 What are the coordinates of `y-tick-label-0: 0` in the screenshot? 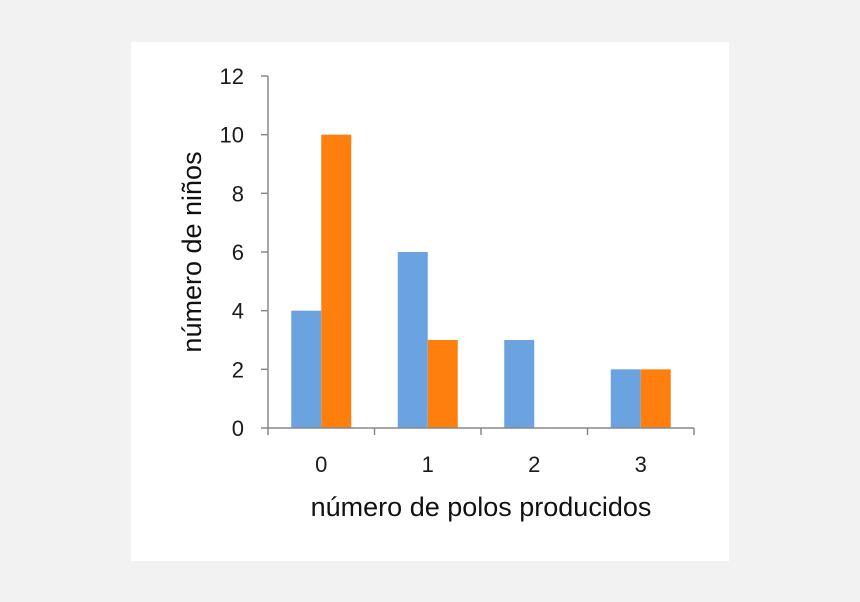 It's located at (238, 428).